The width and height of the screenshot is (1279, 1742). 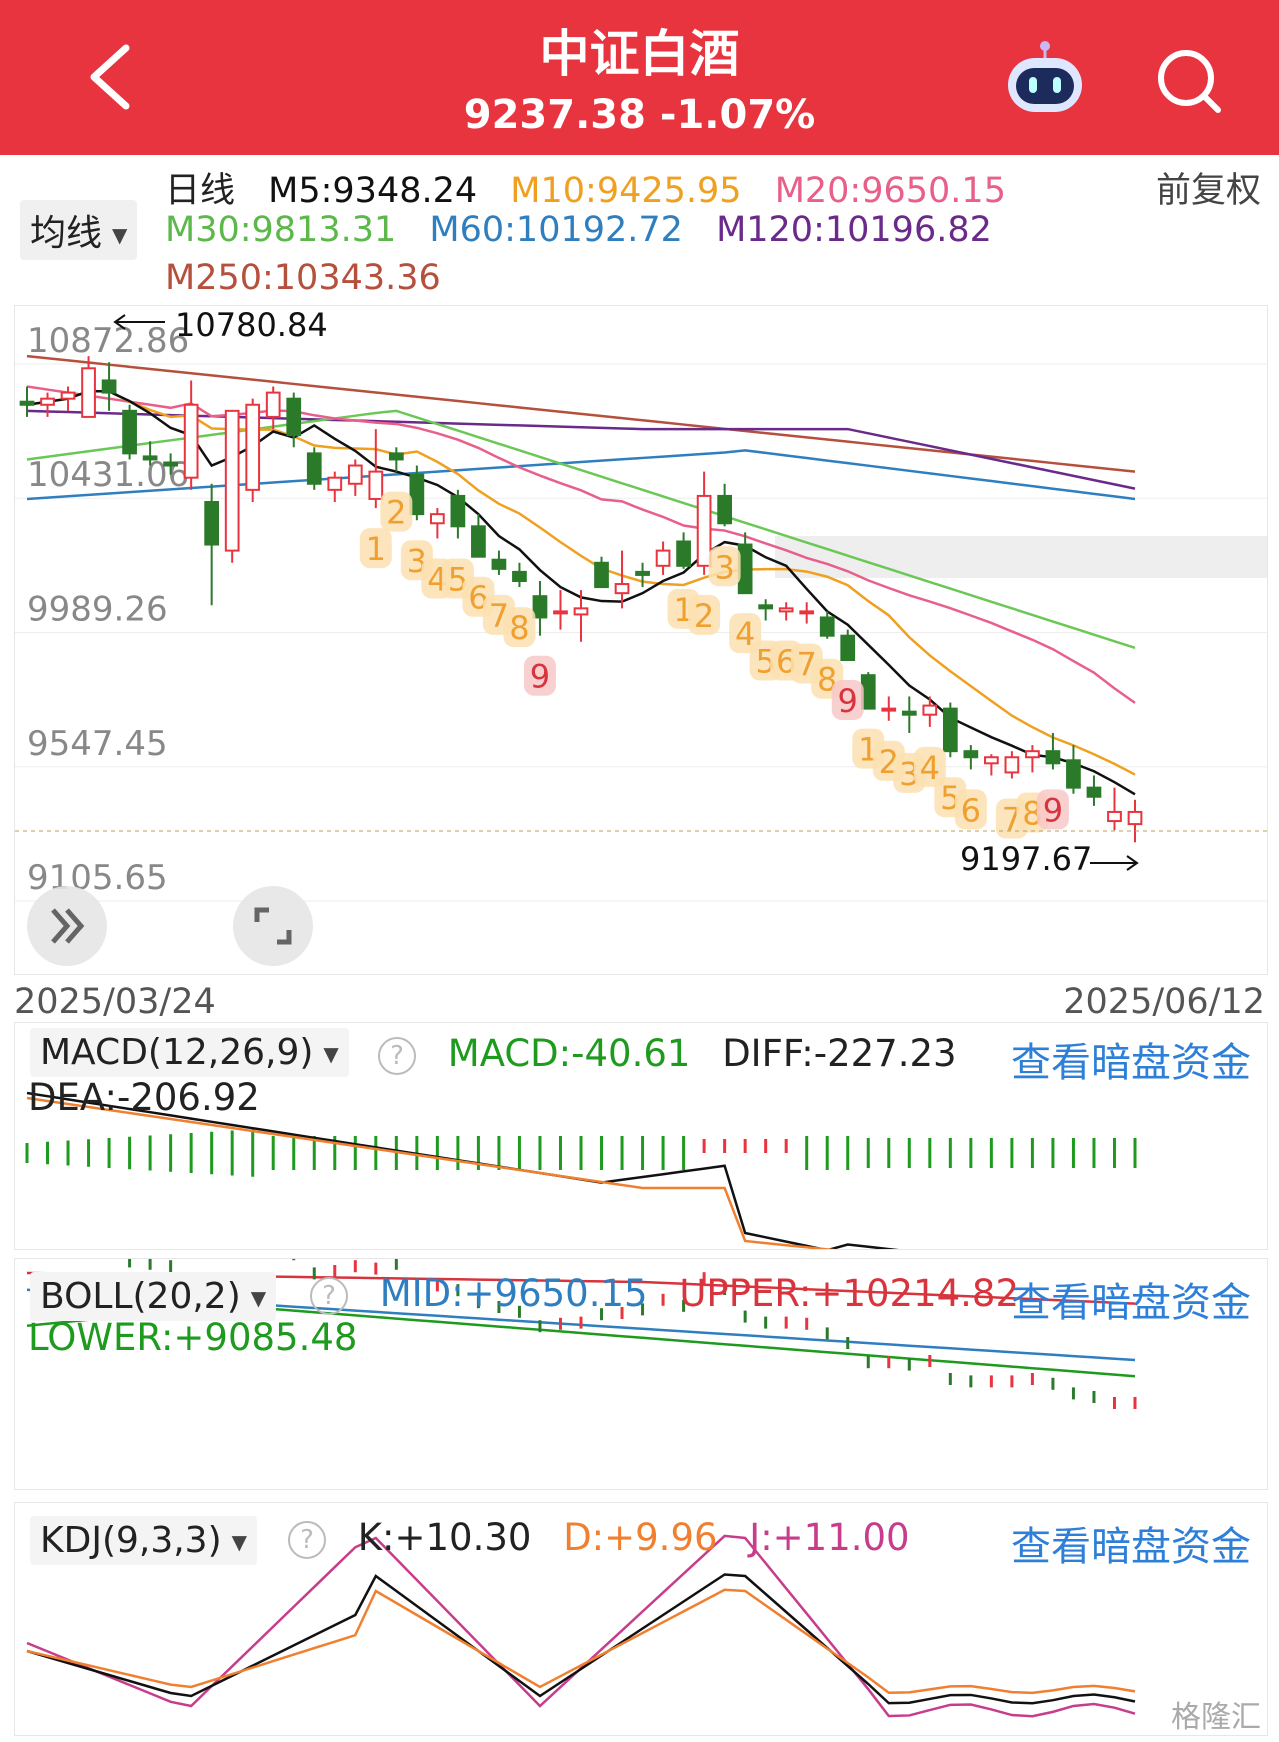 I want to click on end-date: 2025/06/12, so click(x=1164, y=1002).